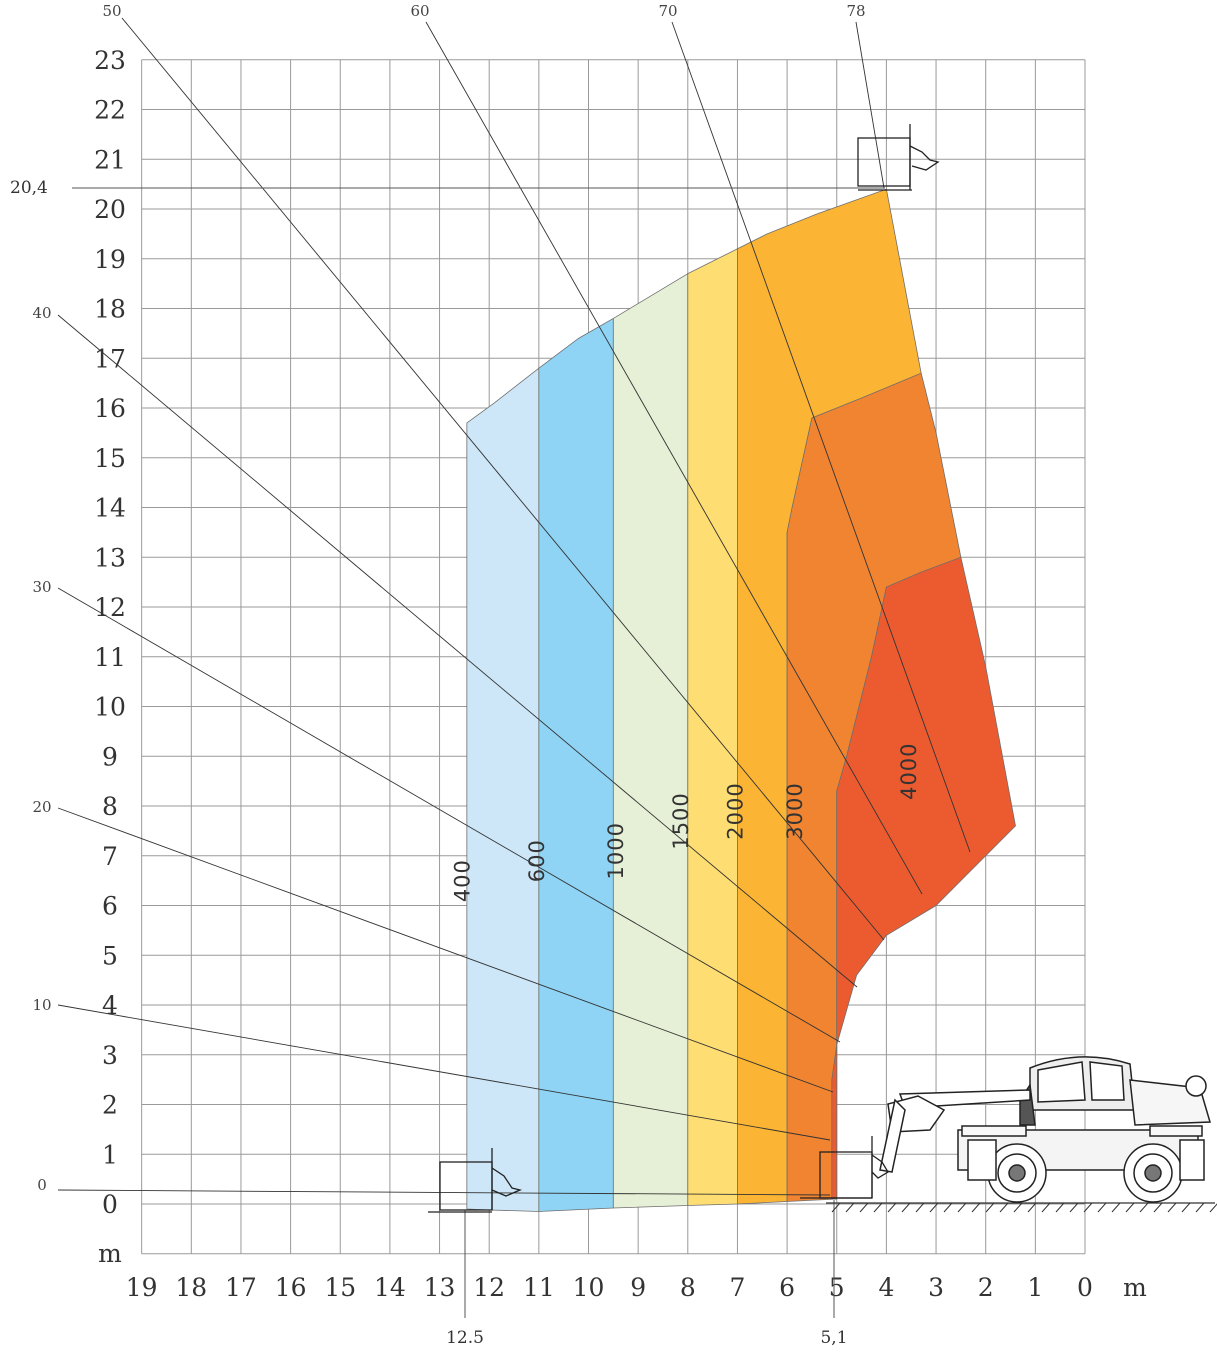 Image resolution: width=1217 pixels, height=1353 pixels. What do you see at coordinates (855, 11) in the screenshot?
I see `boom-angle-label-78: 78` at bounding box center [855, 11].